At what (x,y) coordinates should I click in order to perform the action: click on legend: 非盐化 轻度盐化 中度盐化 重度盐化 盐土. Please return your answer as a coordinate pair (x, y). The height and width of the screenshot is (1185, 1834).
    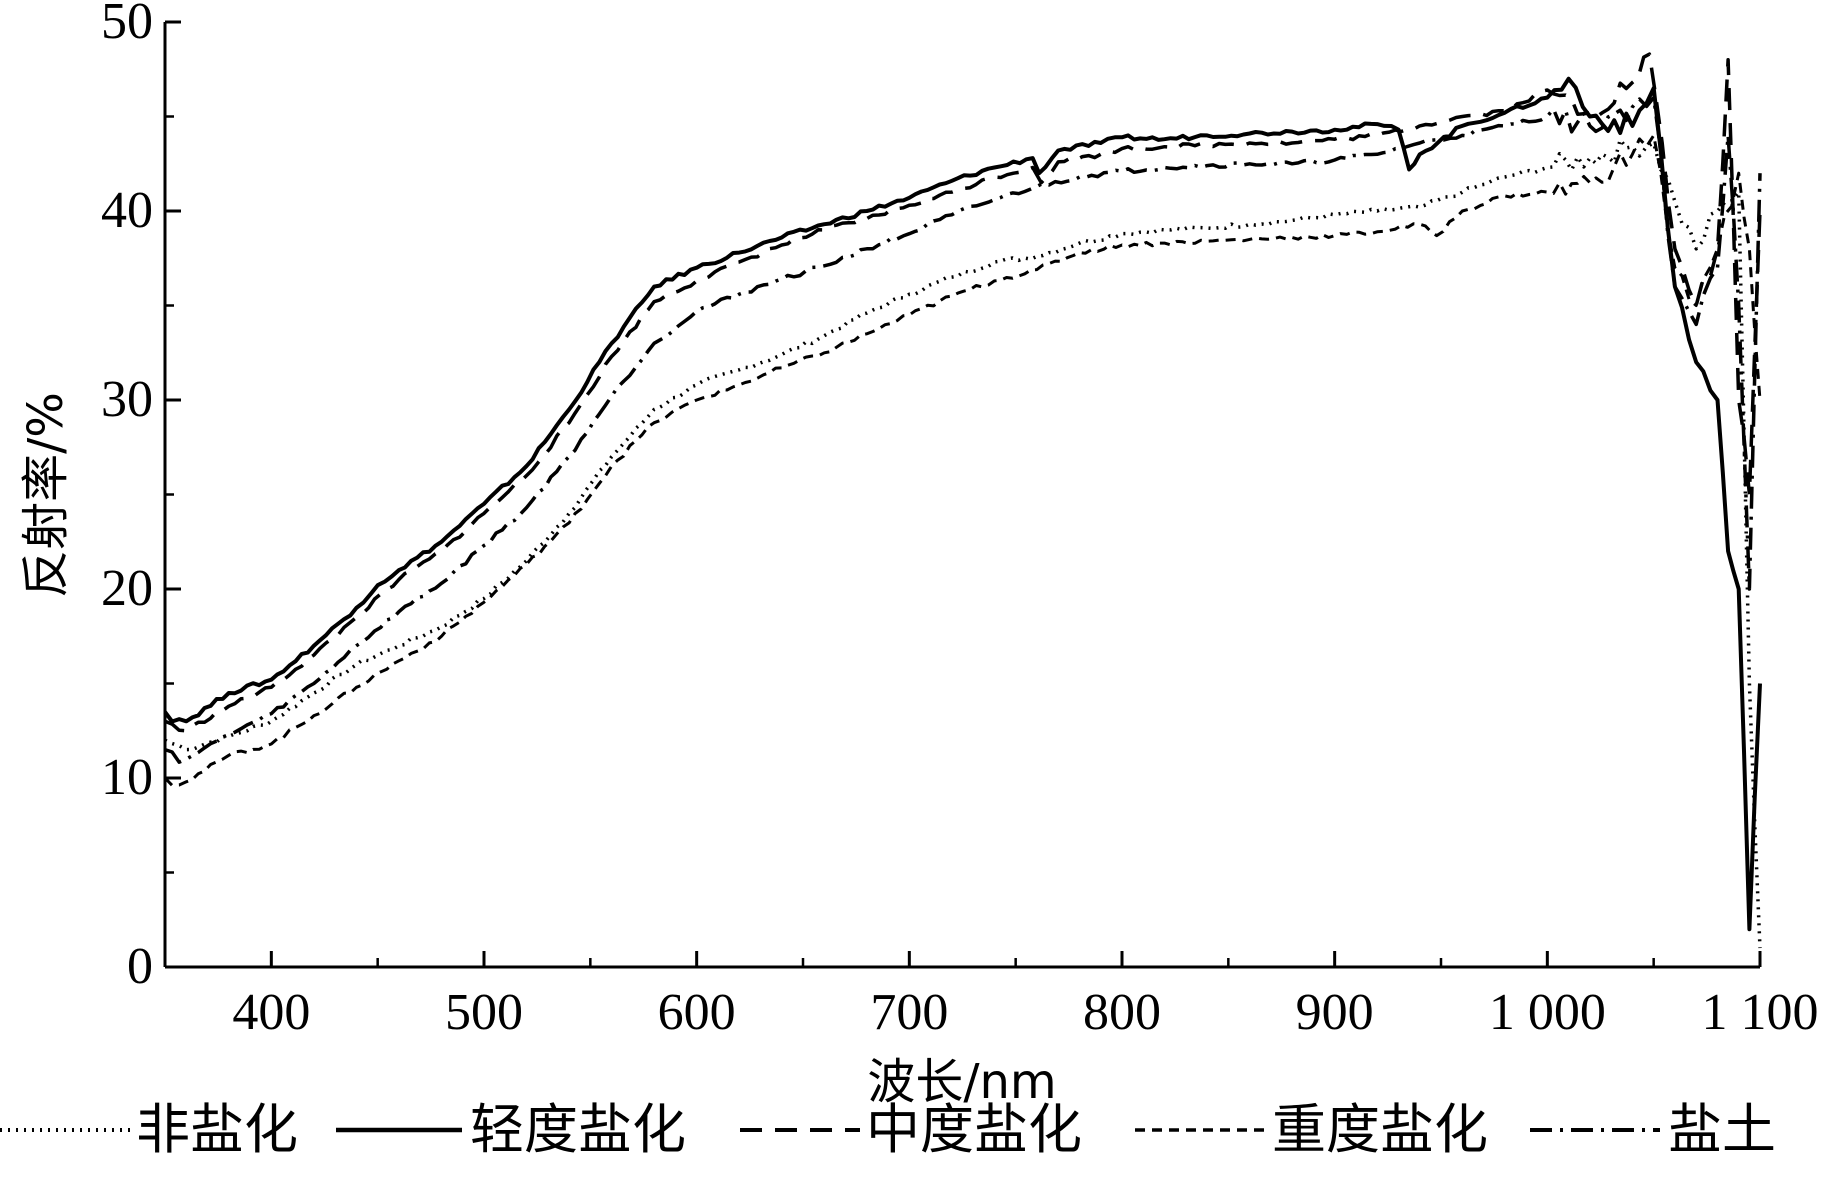
    Looking at the image, I should click on (888, 1129).